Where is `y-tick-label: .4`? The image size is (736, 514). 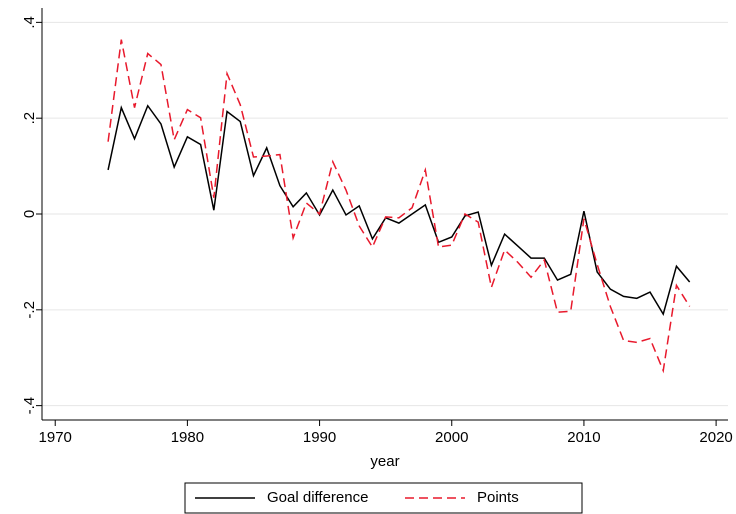
y-tick-label: .4 is located at coordinates (29, 22).